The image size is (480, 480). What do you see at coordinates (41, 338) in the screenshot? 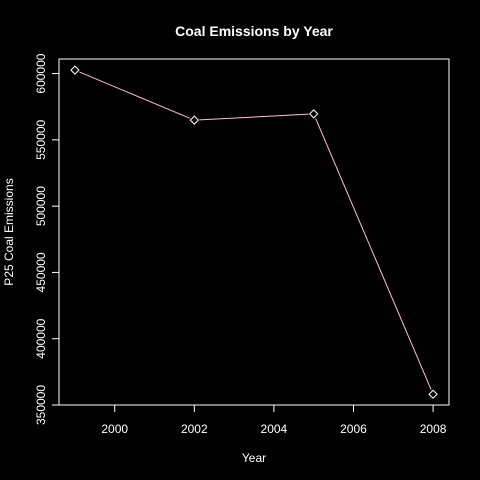
I see `y-tick-label: 400000` at bounding box center [41, 338].